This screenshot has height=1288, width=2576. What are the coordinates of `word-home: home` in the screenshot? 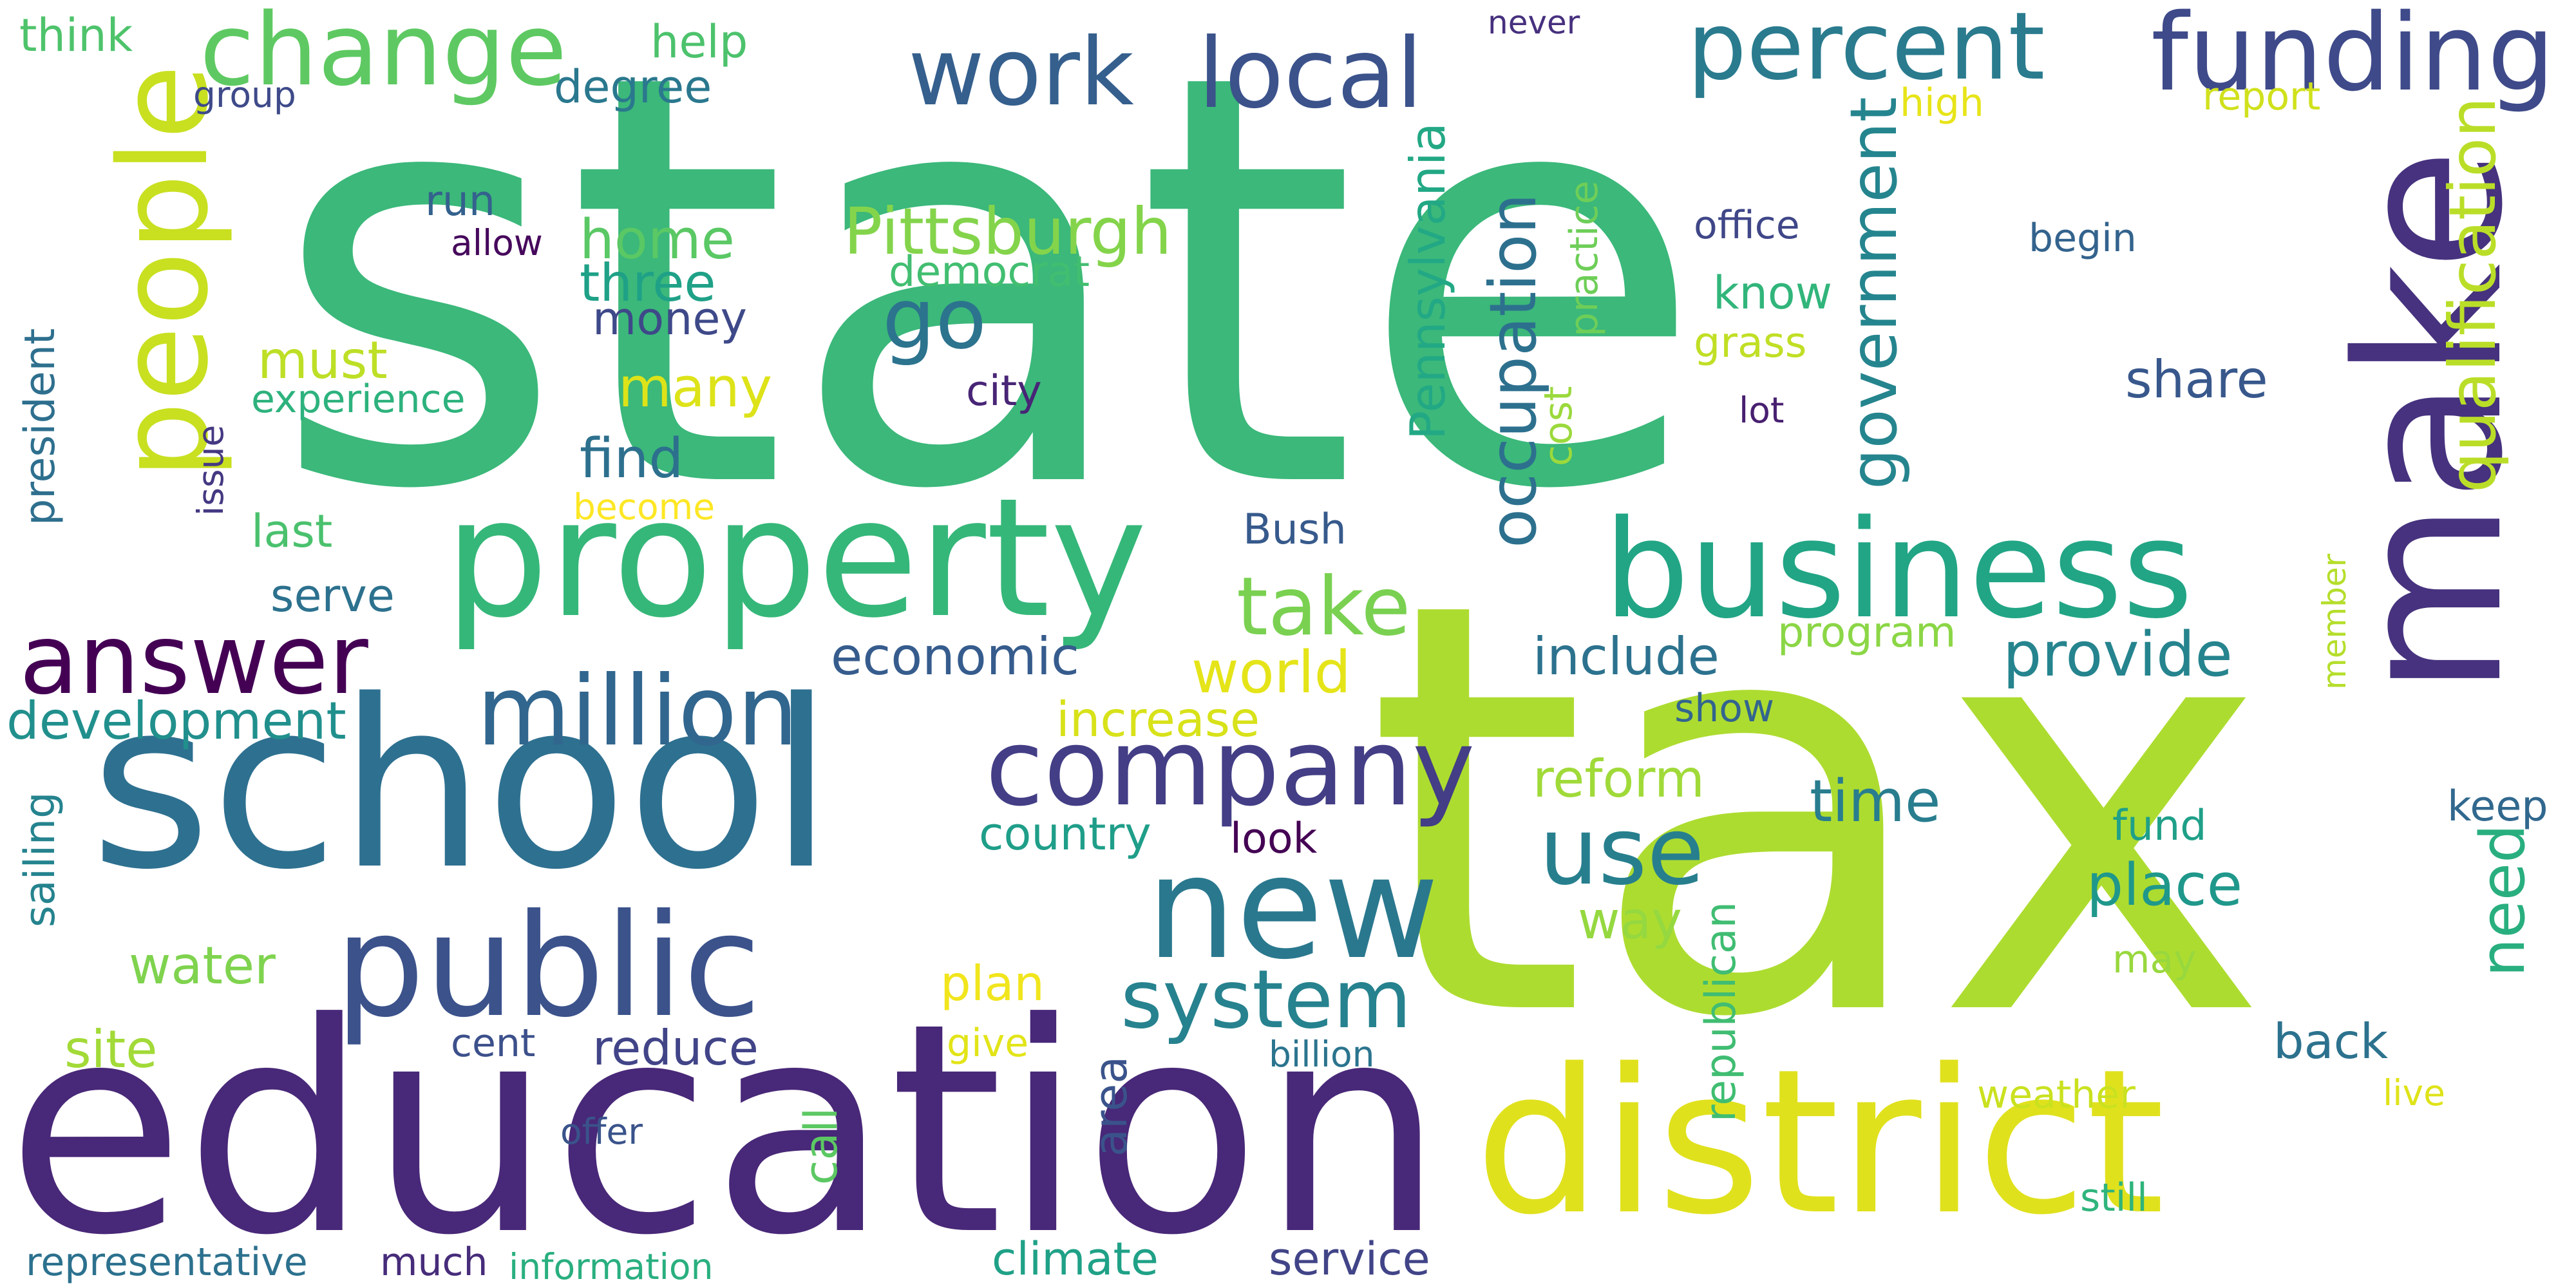 It's located at (657, 240).